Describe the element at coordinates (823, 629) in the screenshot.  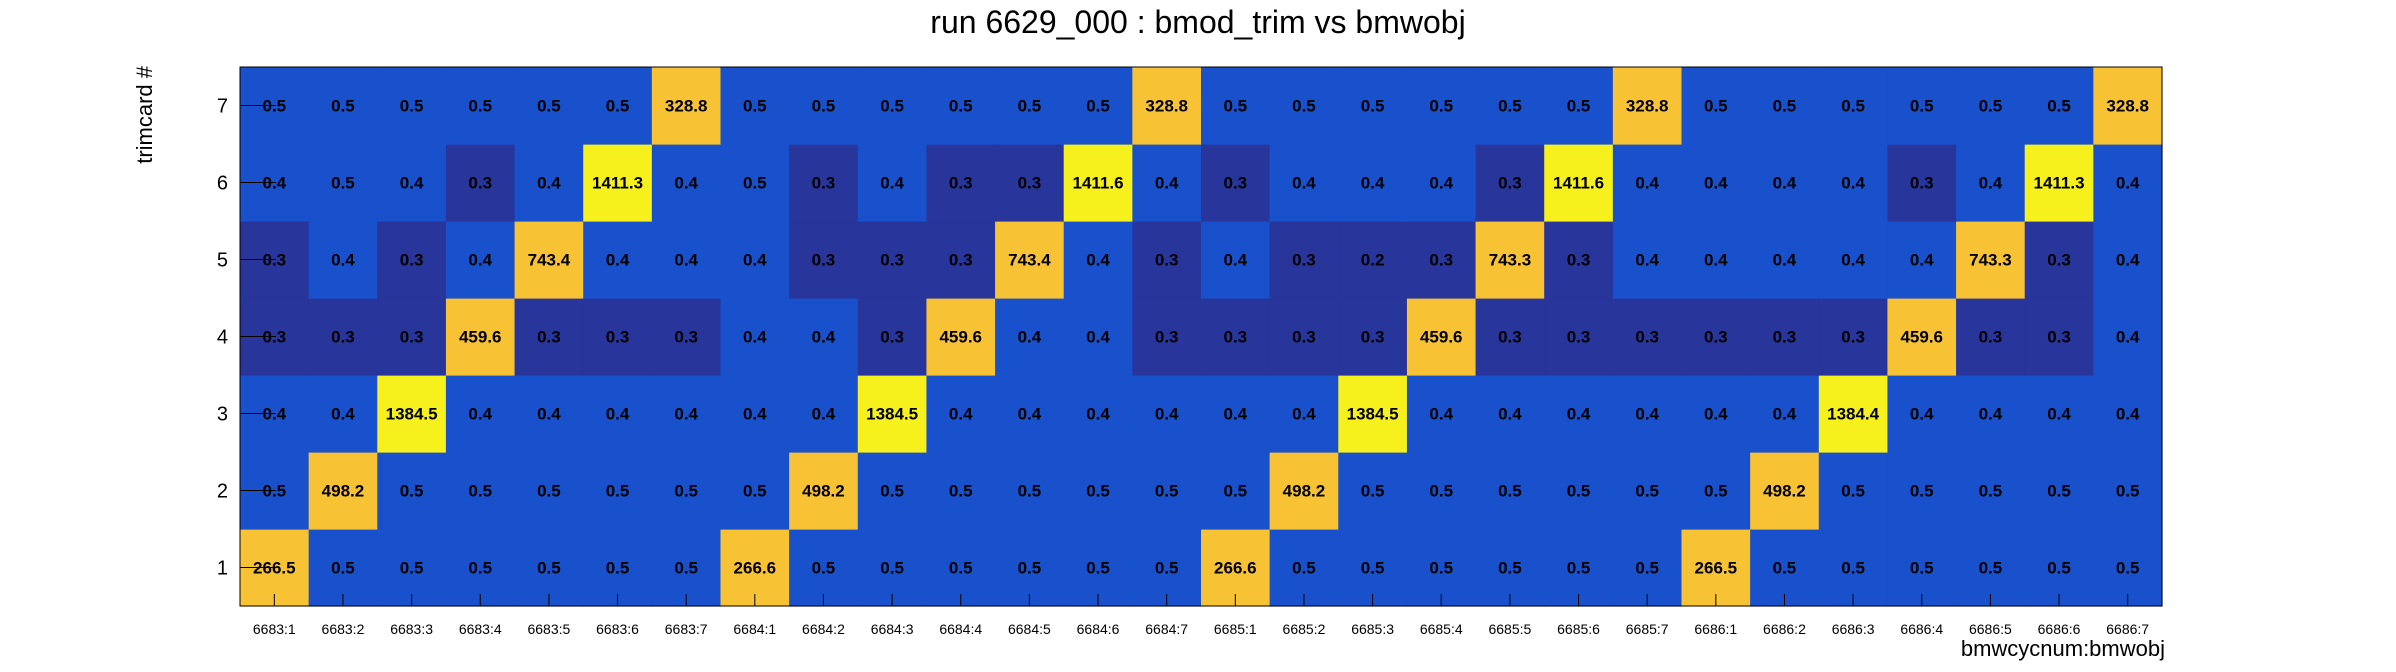
I see `x-tick-label: 6684:2` at that location.